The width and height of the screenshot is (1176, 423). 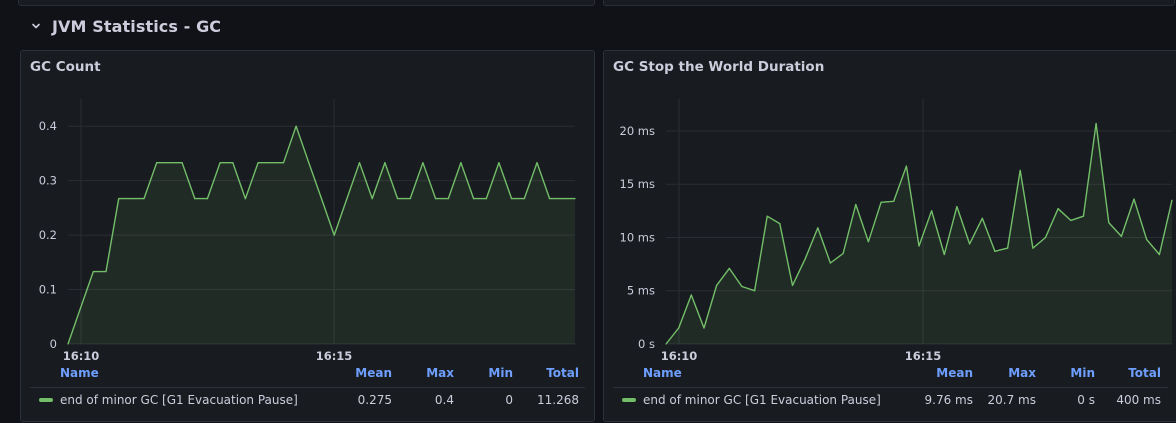 I want to click on legend-max-value: 0.4, so click(x=444, y=400).